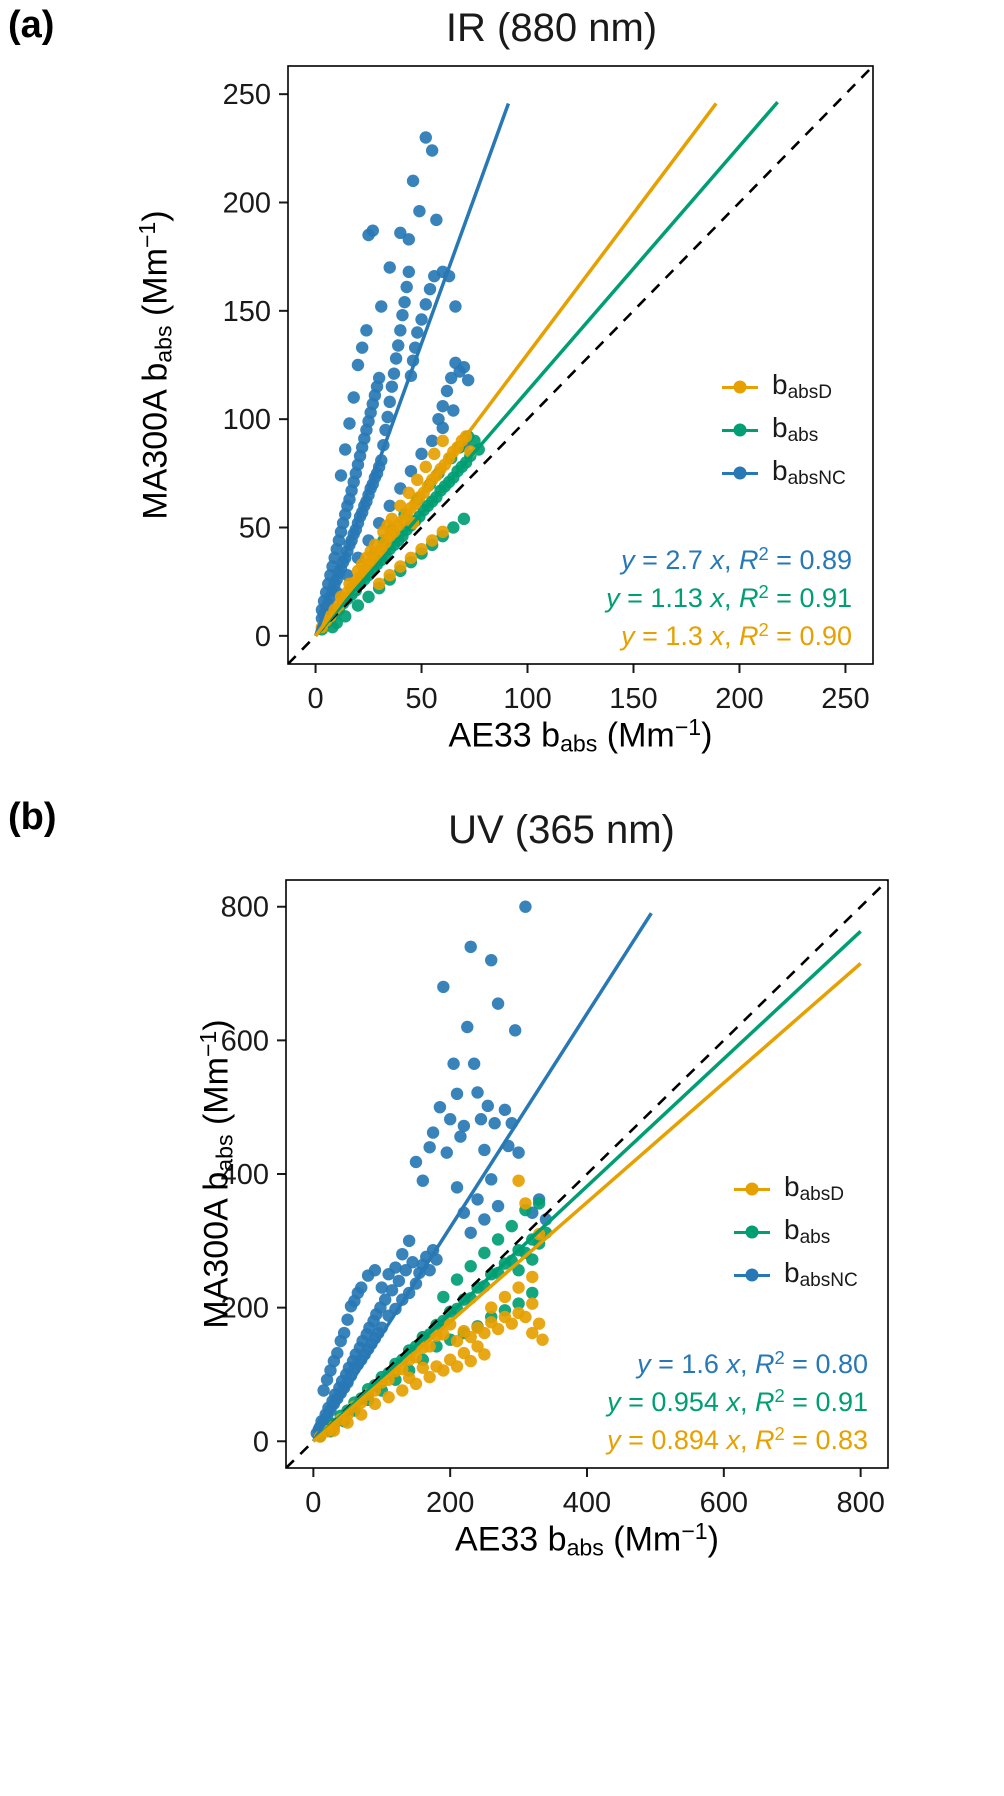  I want to click on x-tick-label: 200, so click(739, 699).